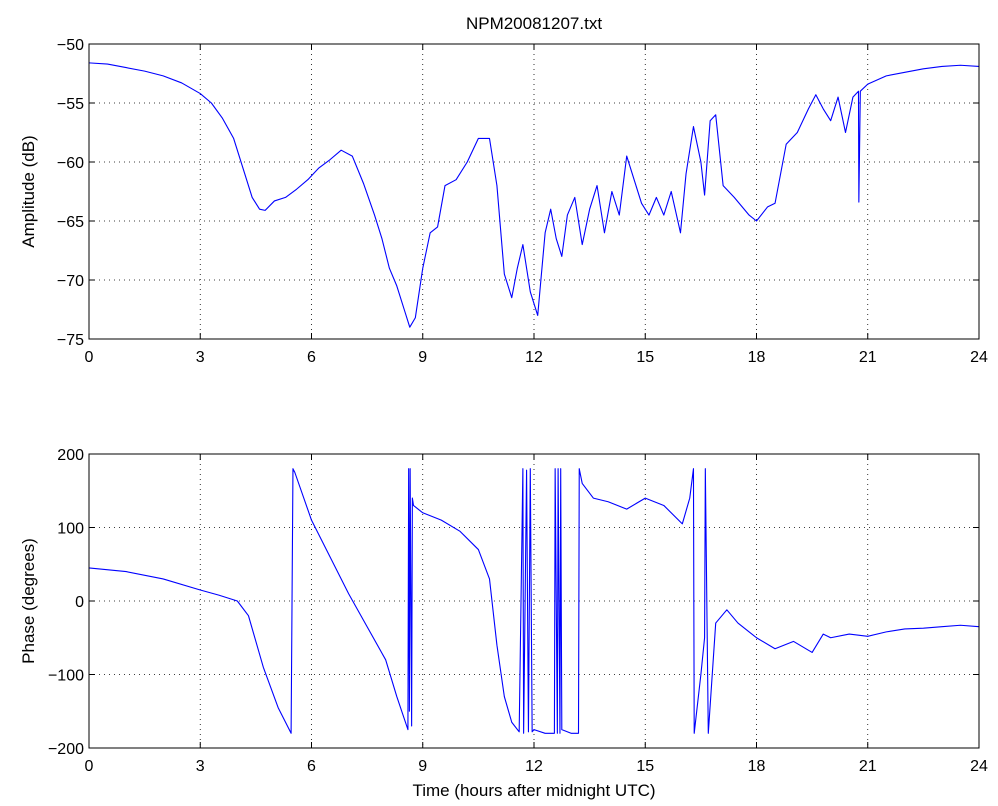  Describe the element at coordinates (28, 191) in the screenshot. I see `y-axis-label: Amplitude (dB)` at that location.